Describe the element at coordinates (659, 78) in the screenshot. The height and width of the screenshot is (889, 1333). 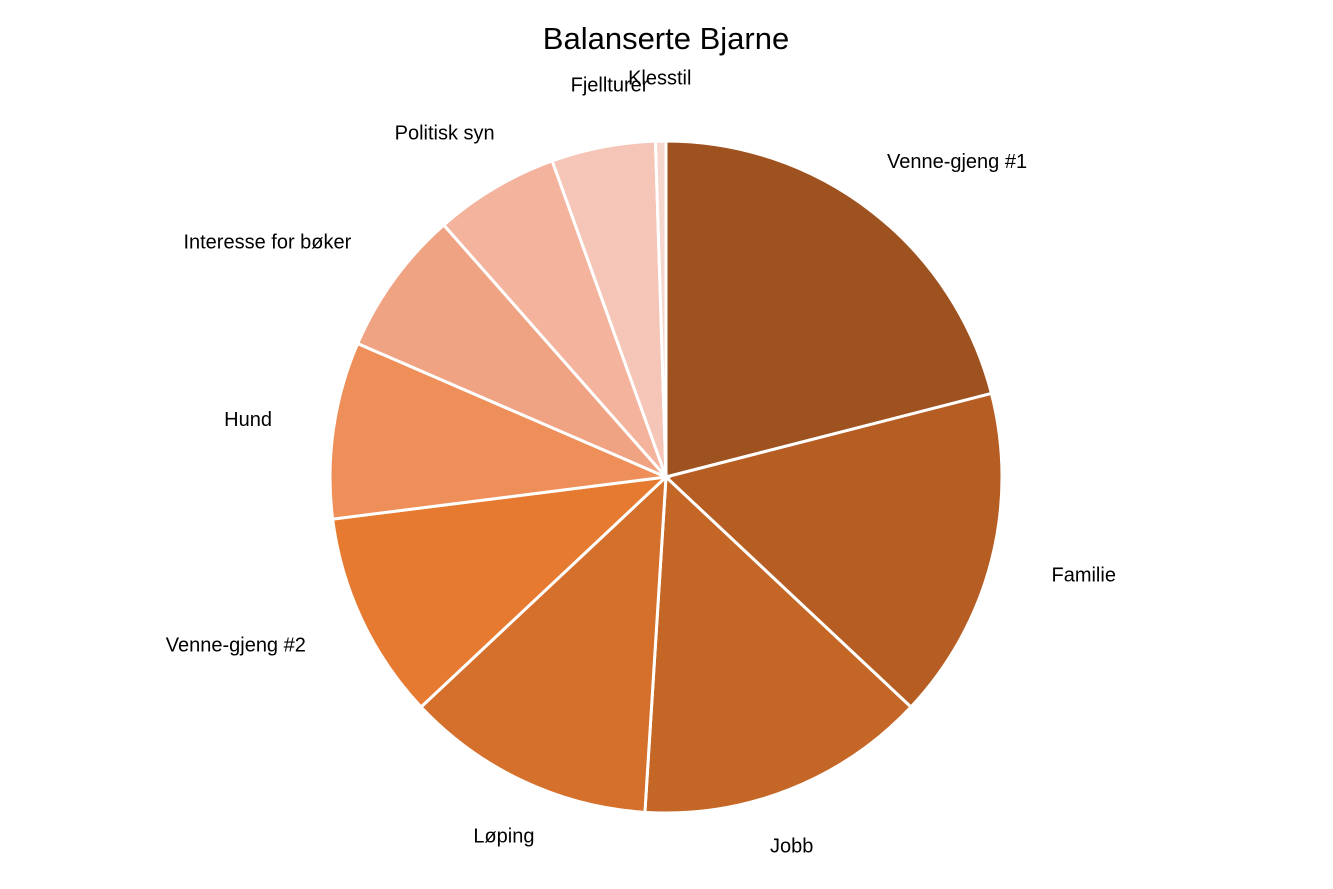
I see `slice-label: Klesstil` at that location.